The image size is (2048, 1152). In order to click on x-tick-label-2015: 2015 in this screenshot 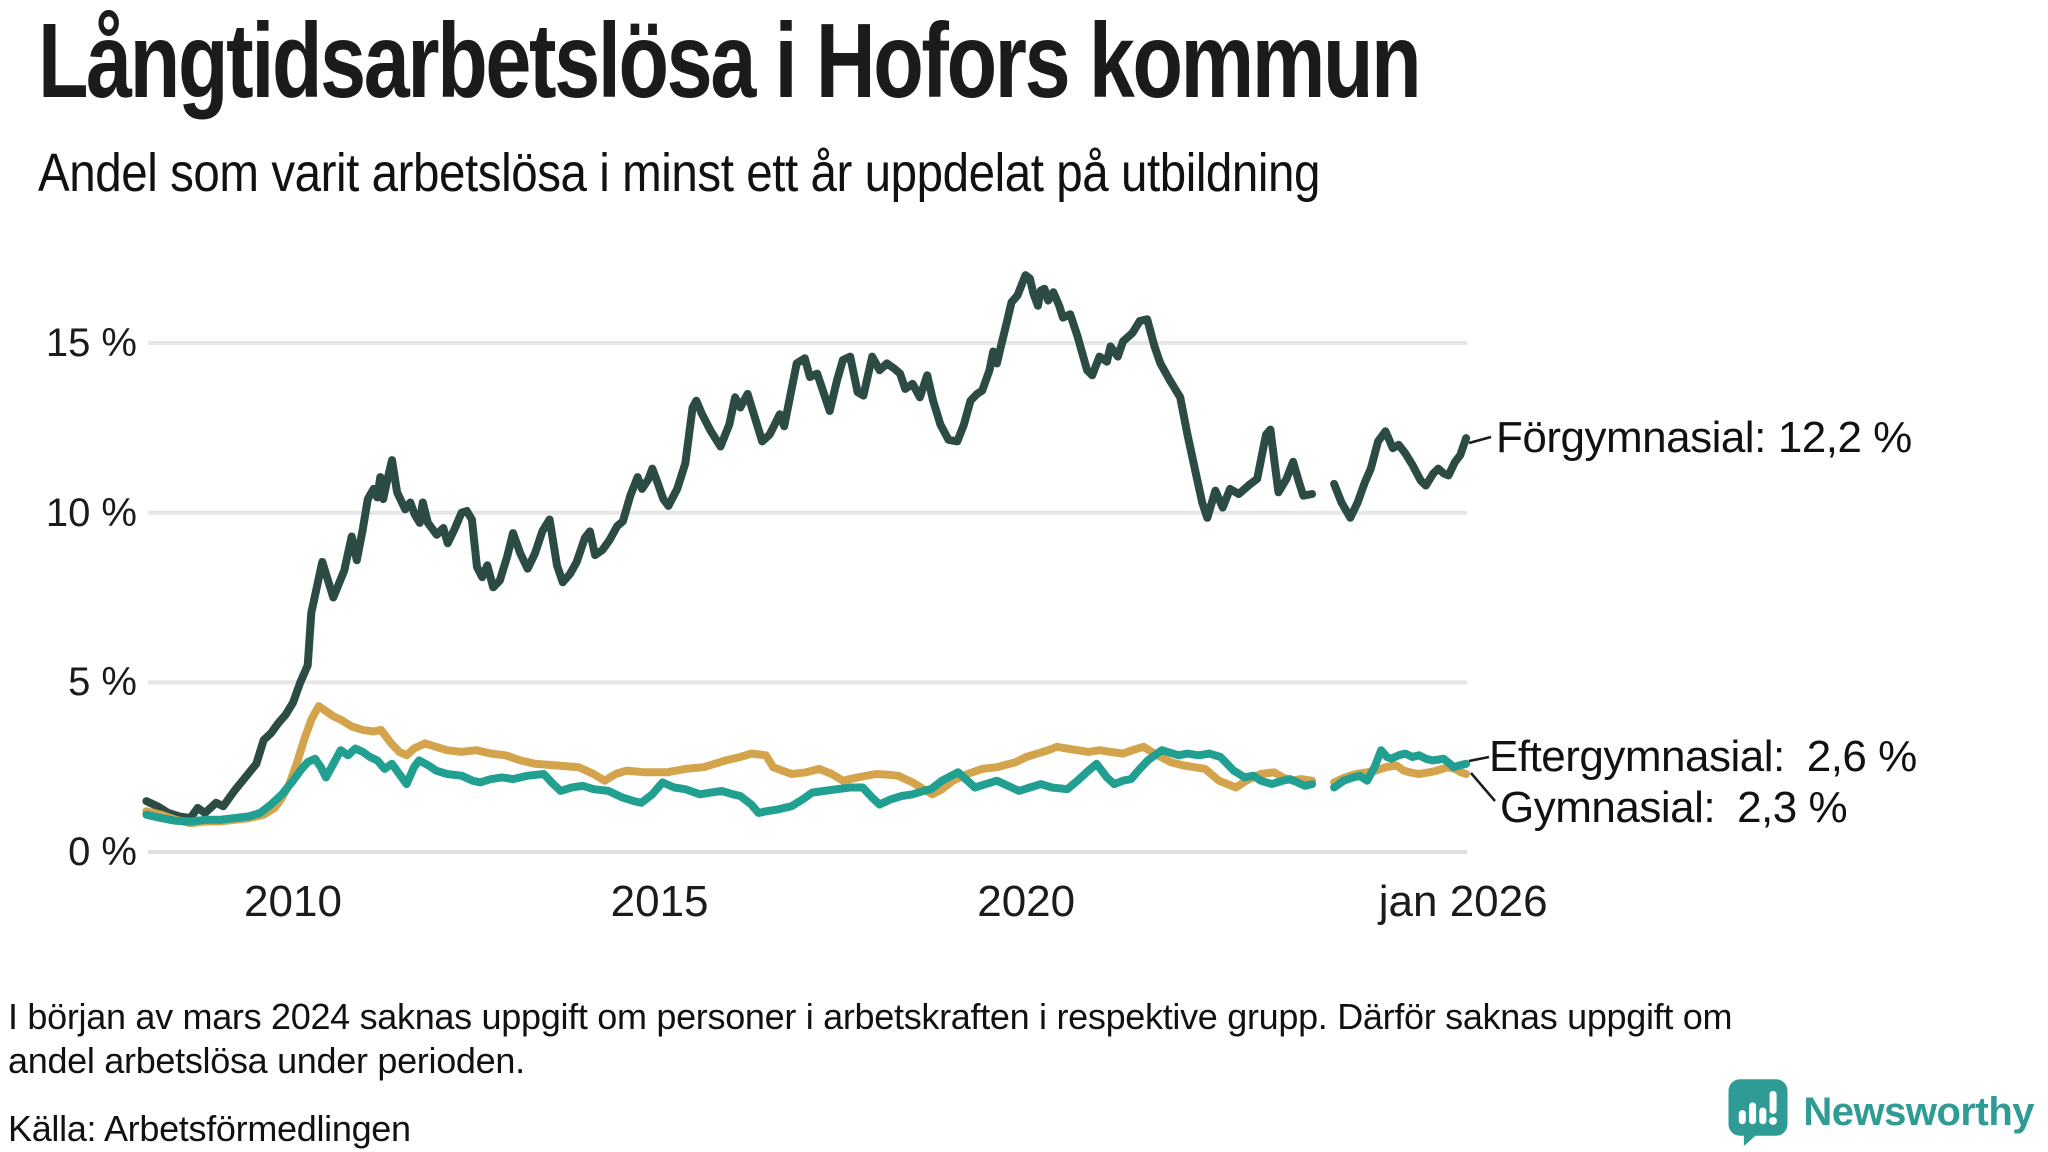, I will do `click(659, 901)`.